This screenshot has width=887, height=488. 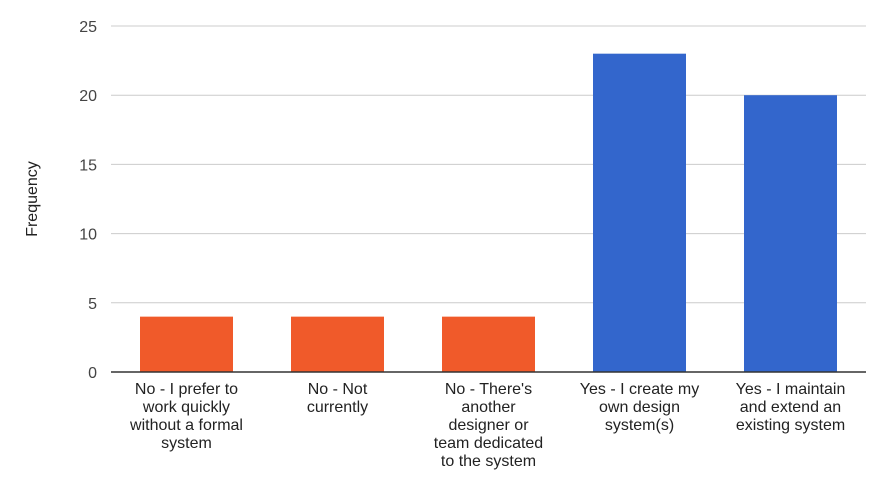 I want to click on x-tick-label: No - Not currently, so click(x=337, y=398).